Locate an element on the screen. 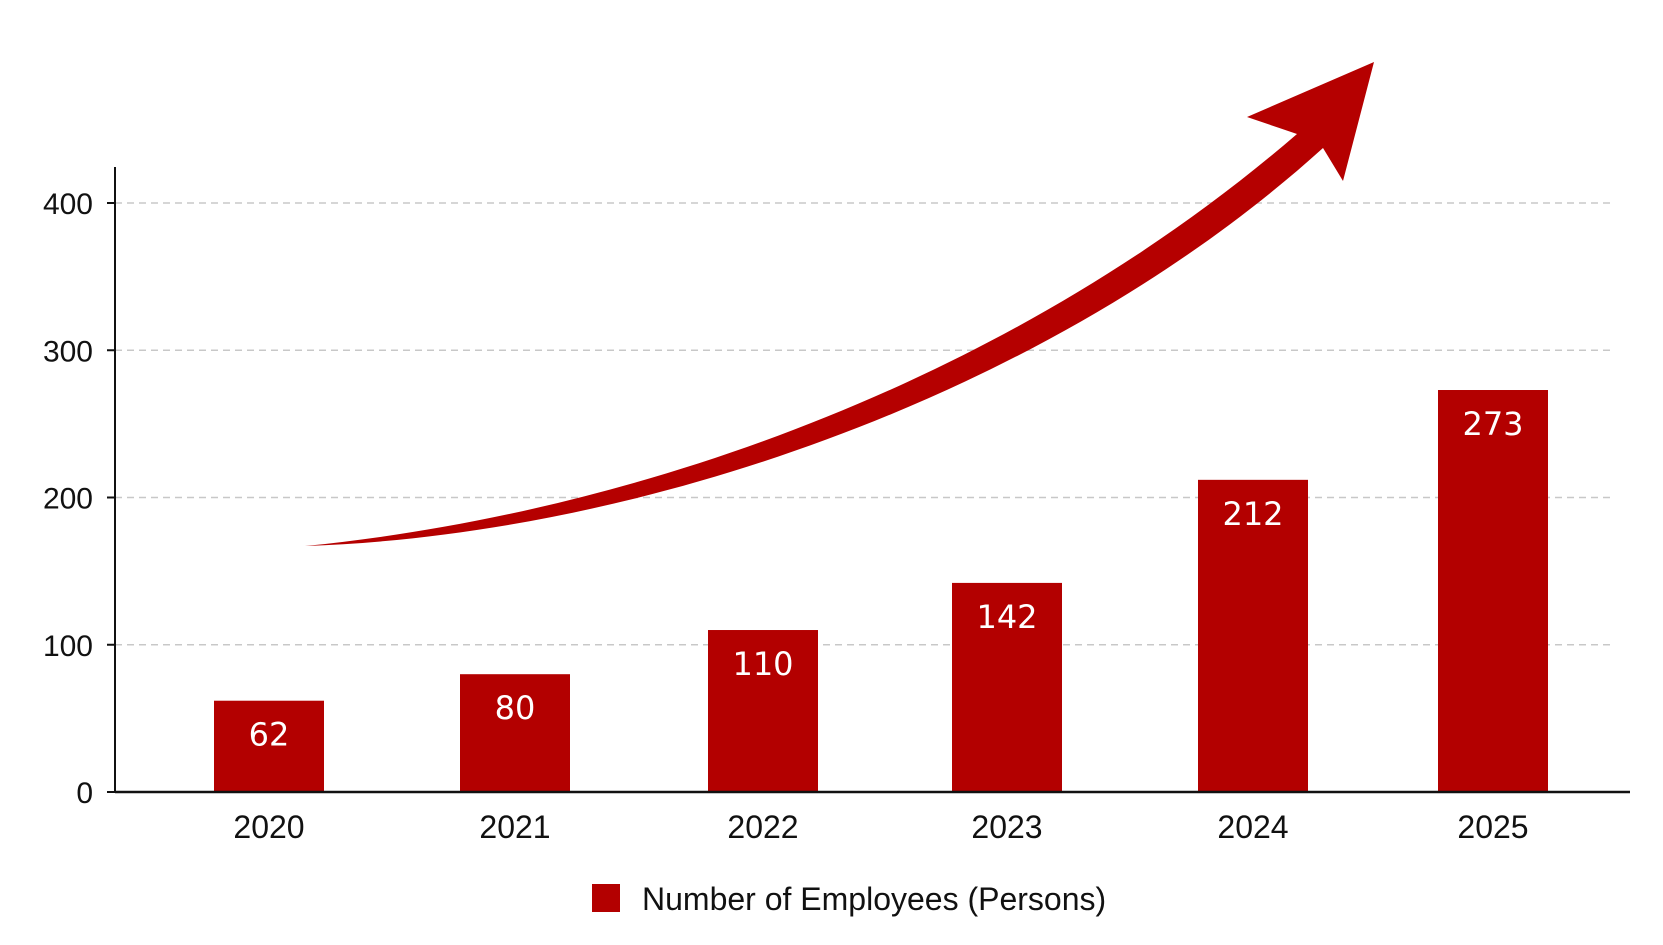 The width and height of the screenshot is (1663, 945). y-tick-label: 0 is located at coordinates (84, 793).